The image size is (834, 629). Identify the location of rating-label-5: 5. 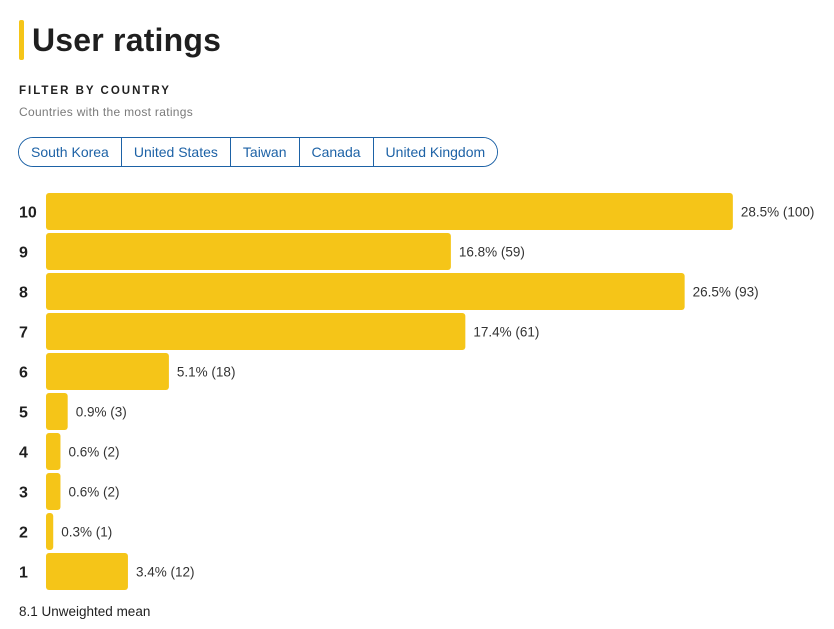
(23, 413).